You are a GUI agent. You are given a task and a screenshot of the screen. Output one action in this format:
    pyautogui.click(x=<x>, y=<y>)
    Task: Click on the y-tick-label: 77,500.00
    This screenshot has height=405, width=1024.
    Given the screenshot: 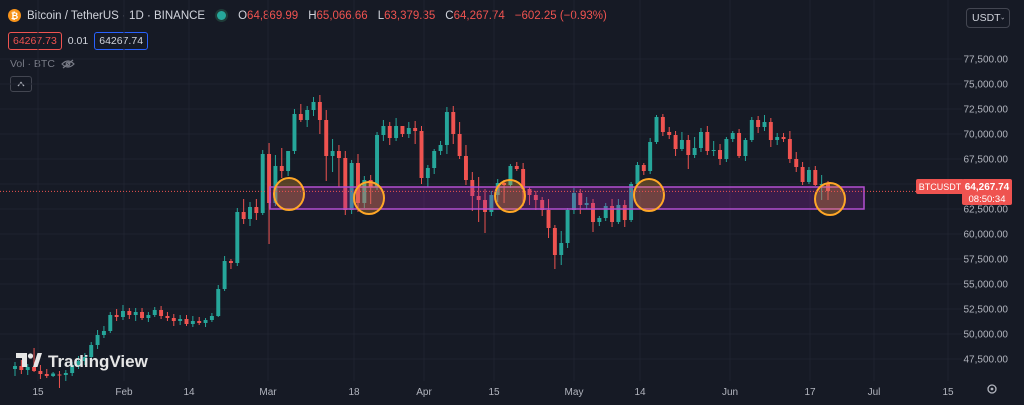 What is the action you would take?
    pyautogui.click(x=986, y=60)
    